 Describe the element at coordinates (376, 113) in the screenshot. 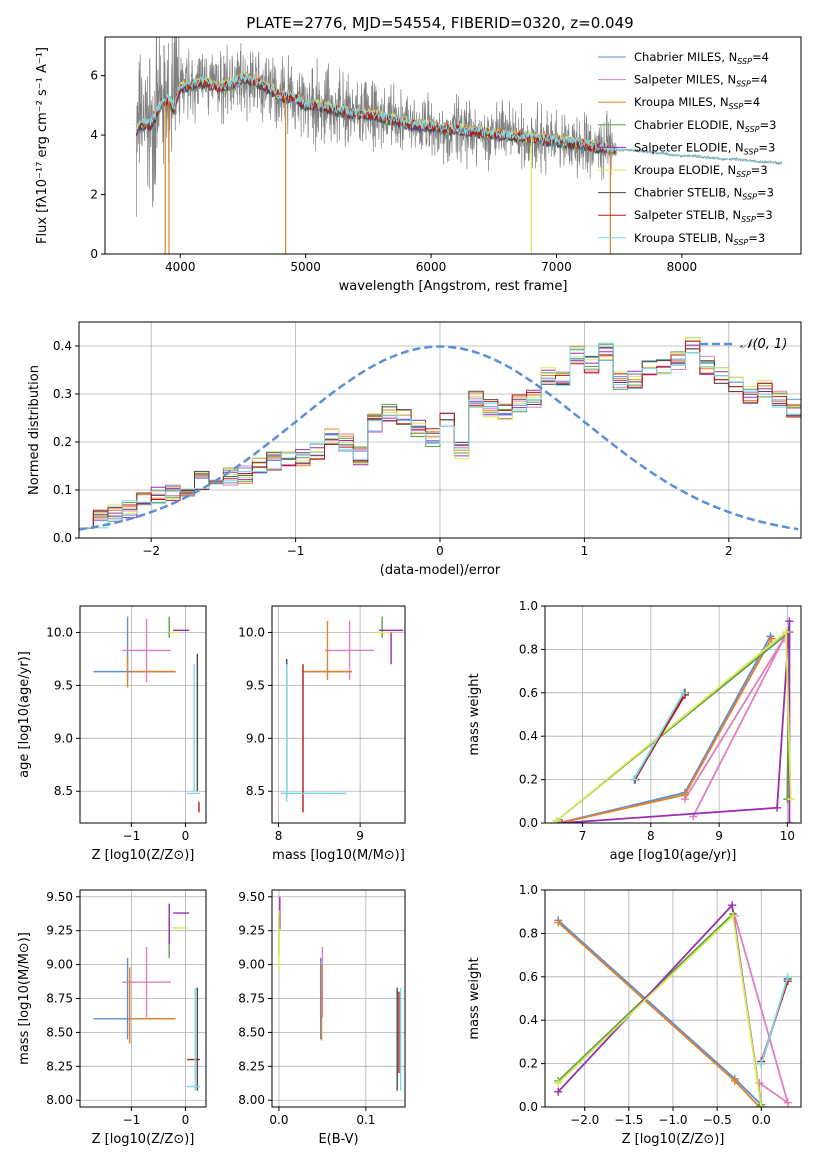

I see `model-spectrum-salpeter-stelib` at that location.